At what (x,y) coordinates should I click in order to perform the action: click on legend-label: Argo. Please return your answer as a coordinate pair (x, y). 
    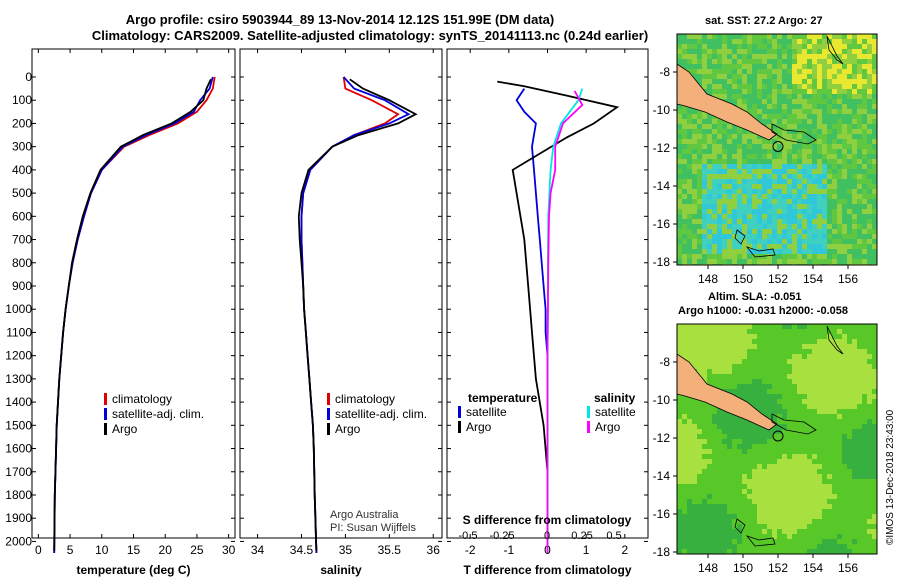
    Looking at the image, I should click on (125, 429).